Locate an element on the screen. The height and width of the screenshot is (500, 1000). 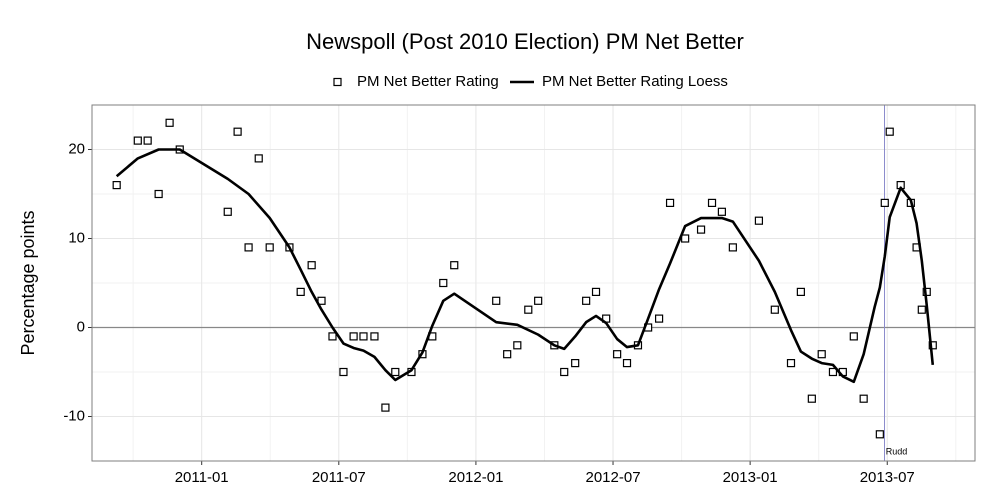
legend-marker is located at coordinates (337, 82).